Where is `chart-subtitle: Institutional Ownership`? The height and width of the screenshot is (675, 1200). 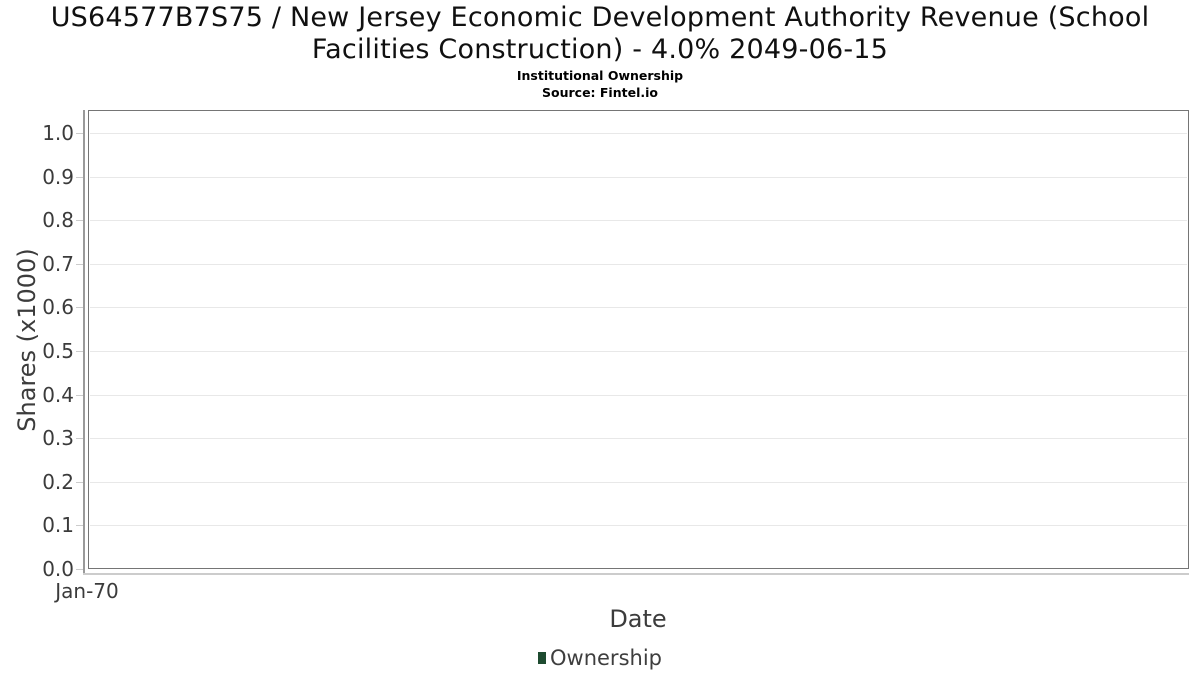
chart-subtitle: Institutional Ownership is located at coordinates (600, 75).